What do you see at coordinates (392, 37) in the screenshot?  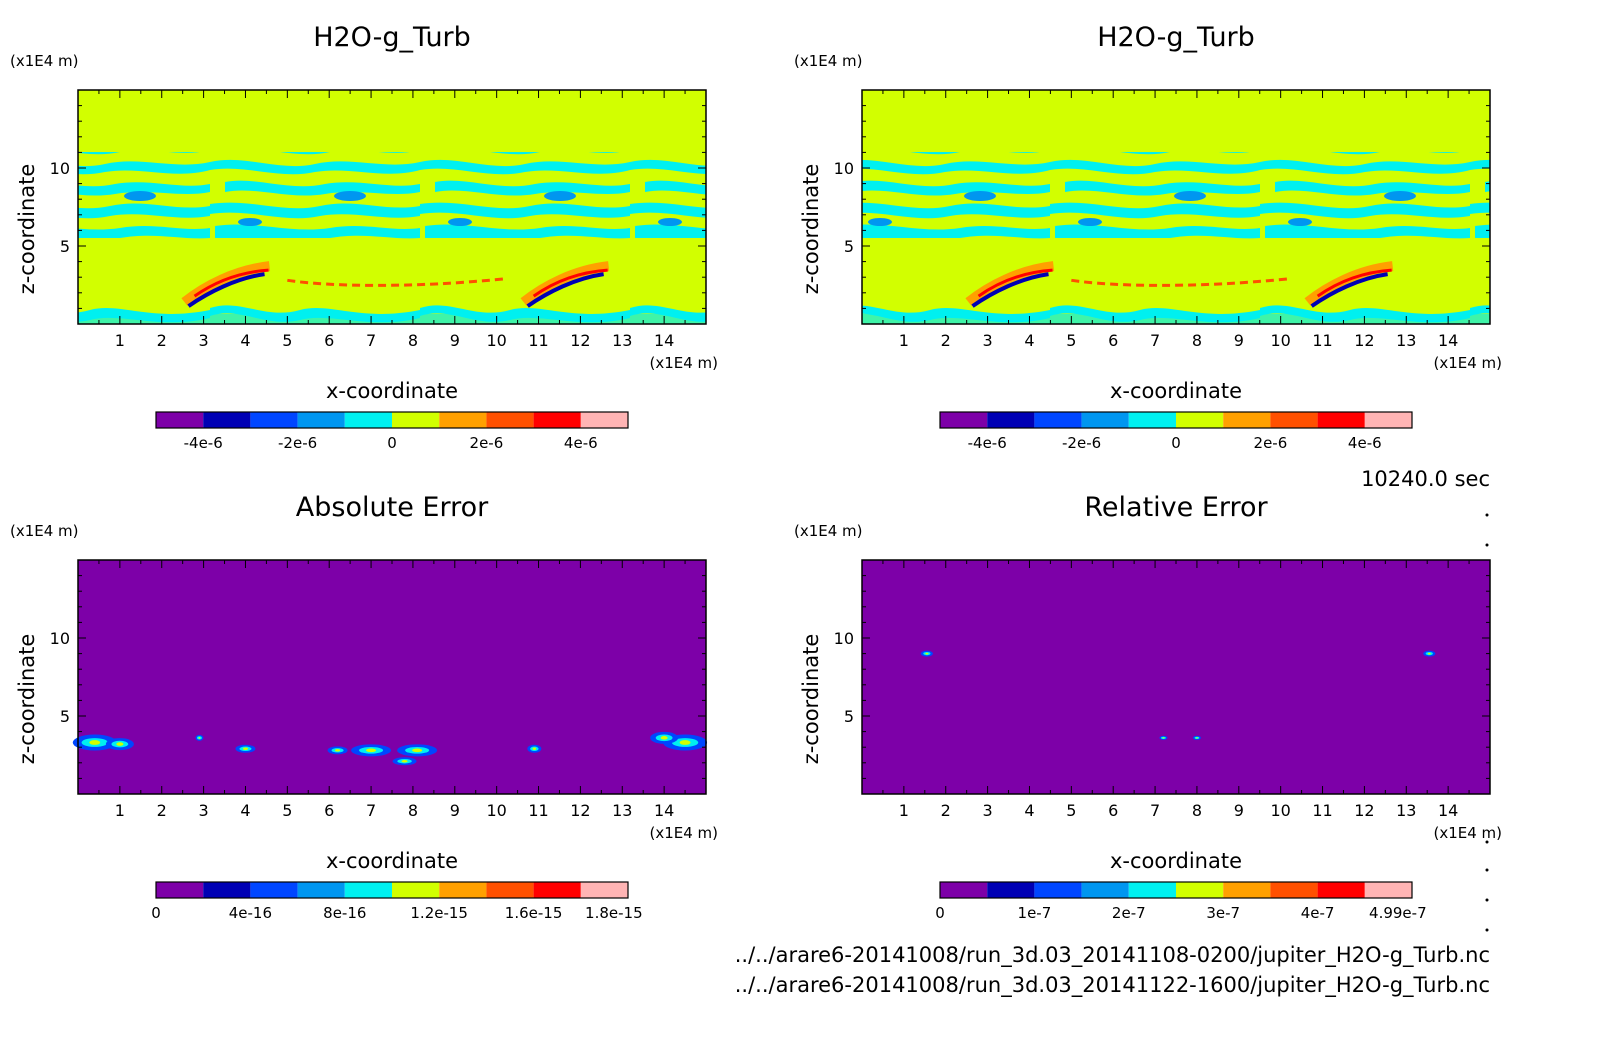 I see `chart-title: H2O-g_Turb` at bounding box center [392, 37].